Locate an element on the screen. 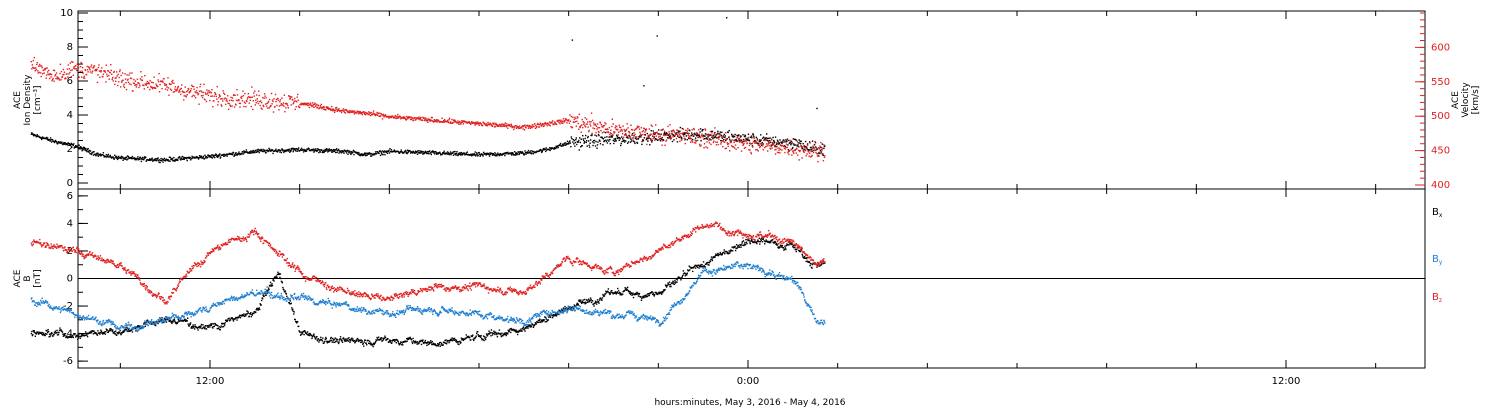 The height and width of the screenshot is (410, 1500). y-axis-label-line: [nT] is located at coordinates (38, 278).